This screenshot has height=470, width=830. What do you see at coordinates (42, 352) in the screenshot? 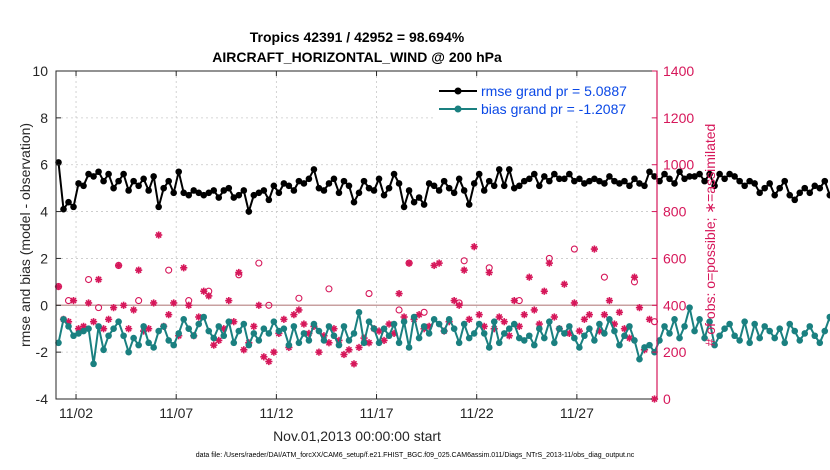
I see `y-tick-label: -2` at bounding box center [42, 352].